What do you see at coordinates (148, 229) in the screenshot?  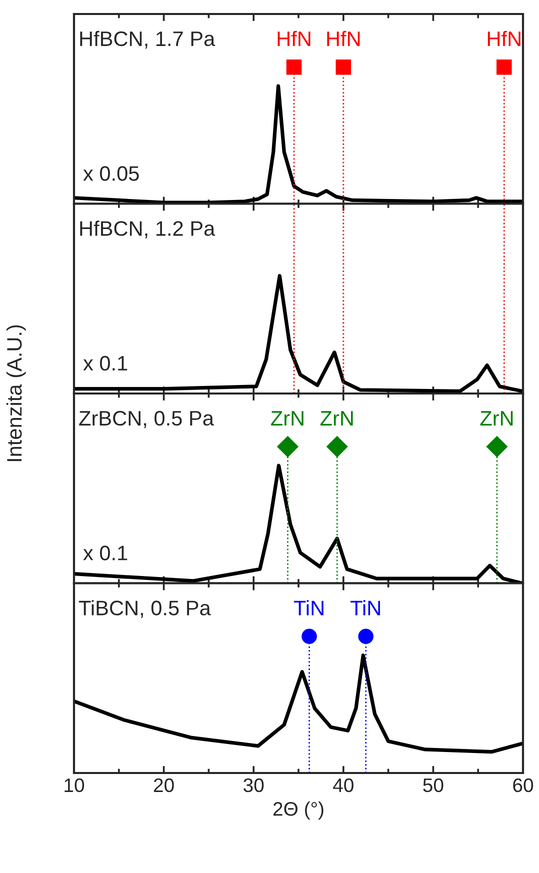 I see `text: HfBCN, 1.2 Pa` at bounding box center [148, 229].